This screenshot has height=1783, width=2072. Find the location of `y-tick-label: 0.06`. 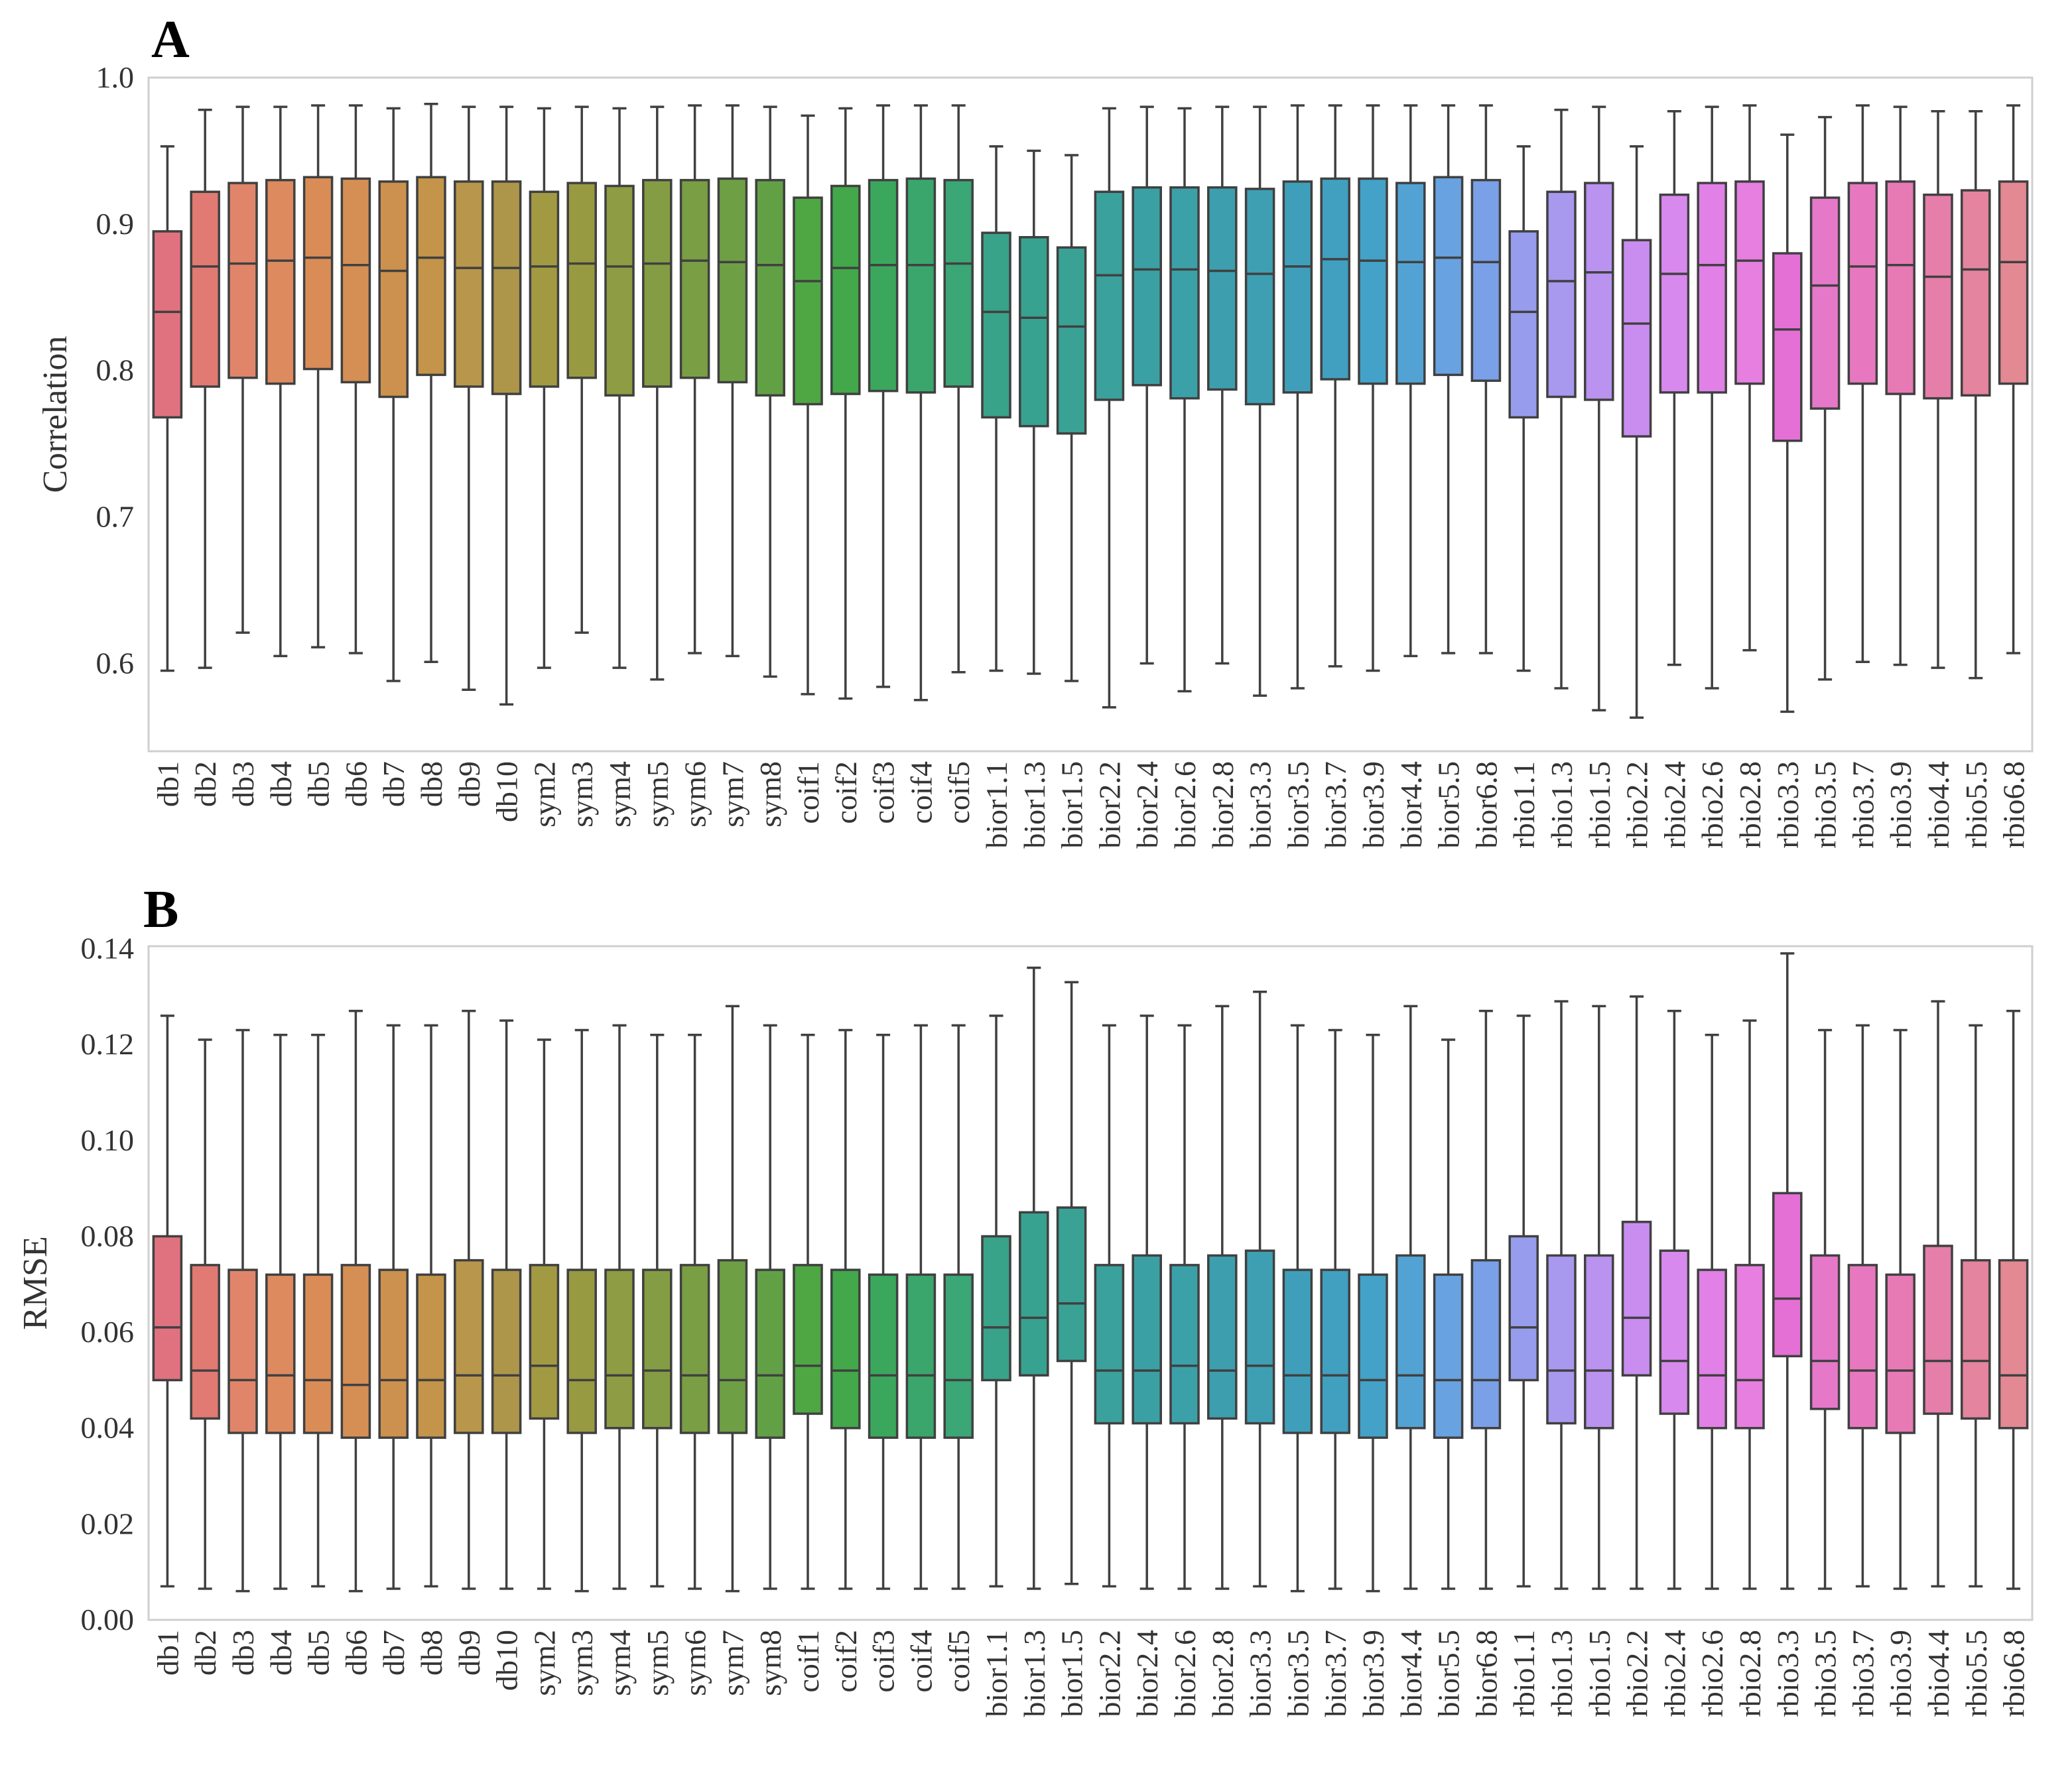

y-tick-label: 0.06 is located at coordinates (108, 1332).